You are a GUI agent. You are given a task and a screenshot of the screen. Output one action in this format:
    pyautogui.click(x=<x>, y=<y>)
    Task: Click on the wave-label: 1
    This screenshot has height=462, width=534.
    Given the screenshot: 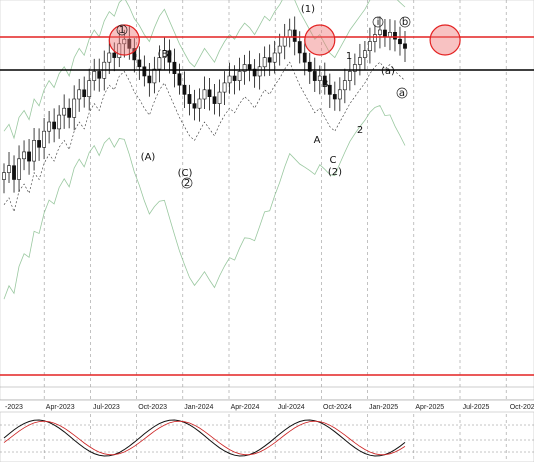 What is the action you would take?
    pyautogui.click(x=122, y=30)
    